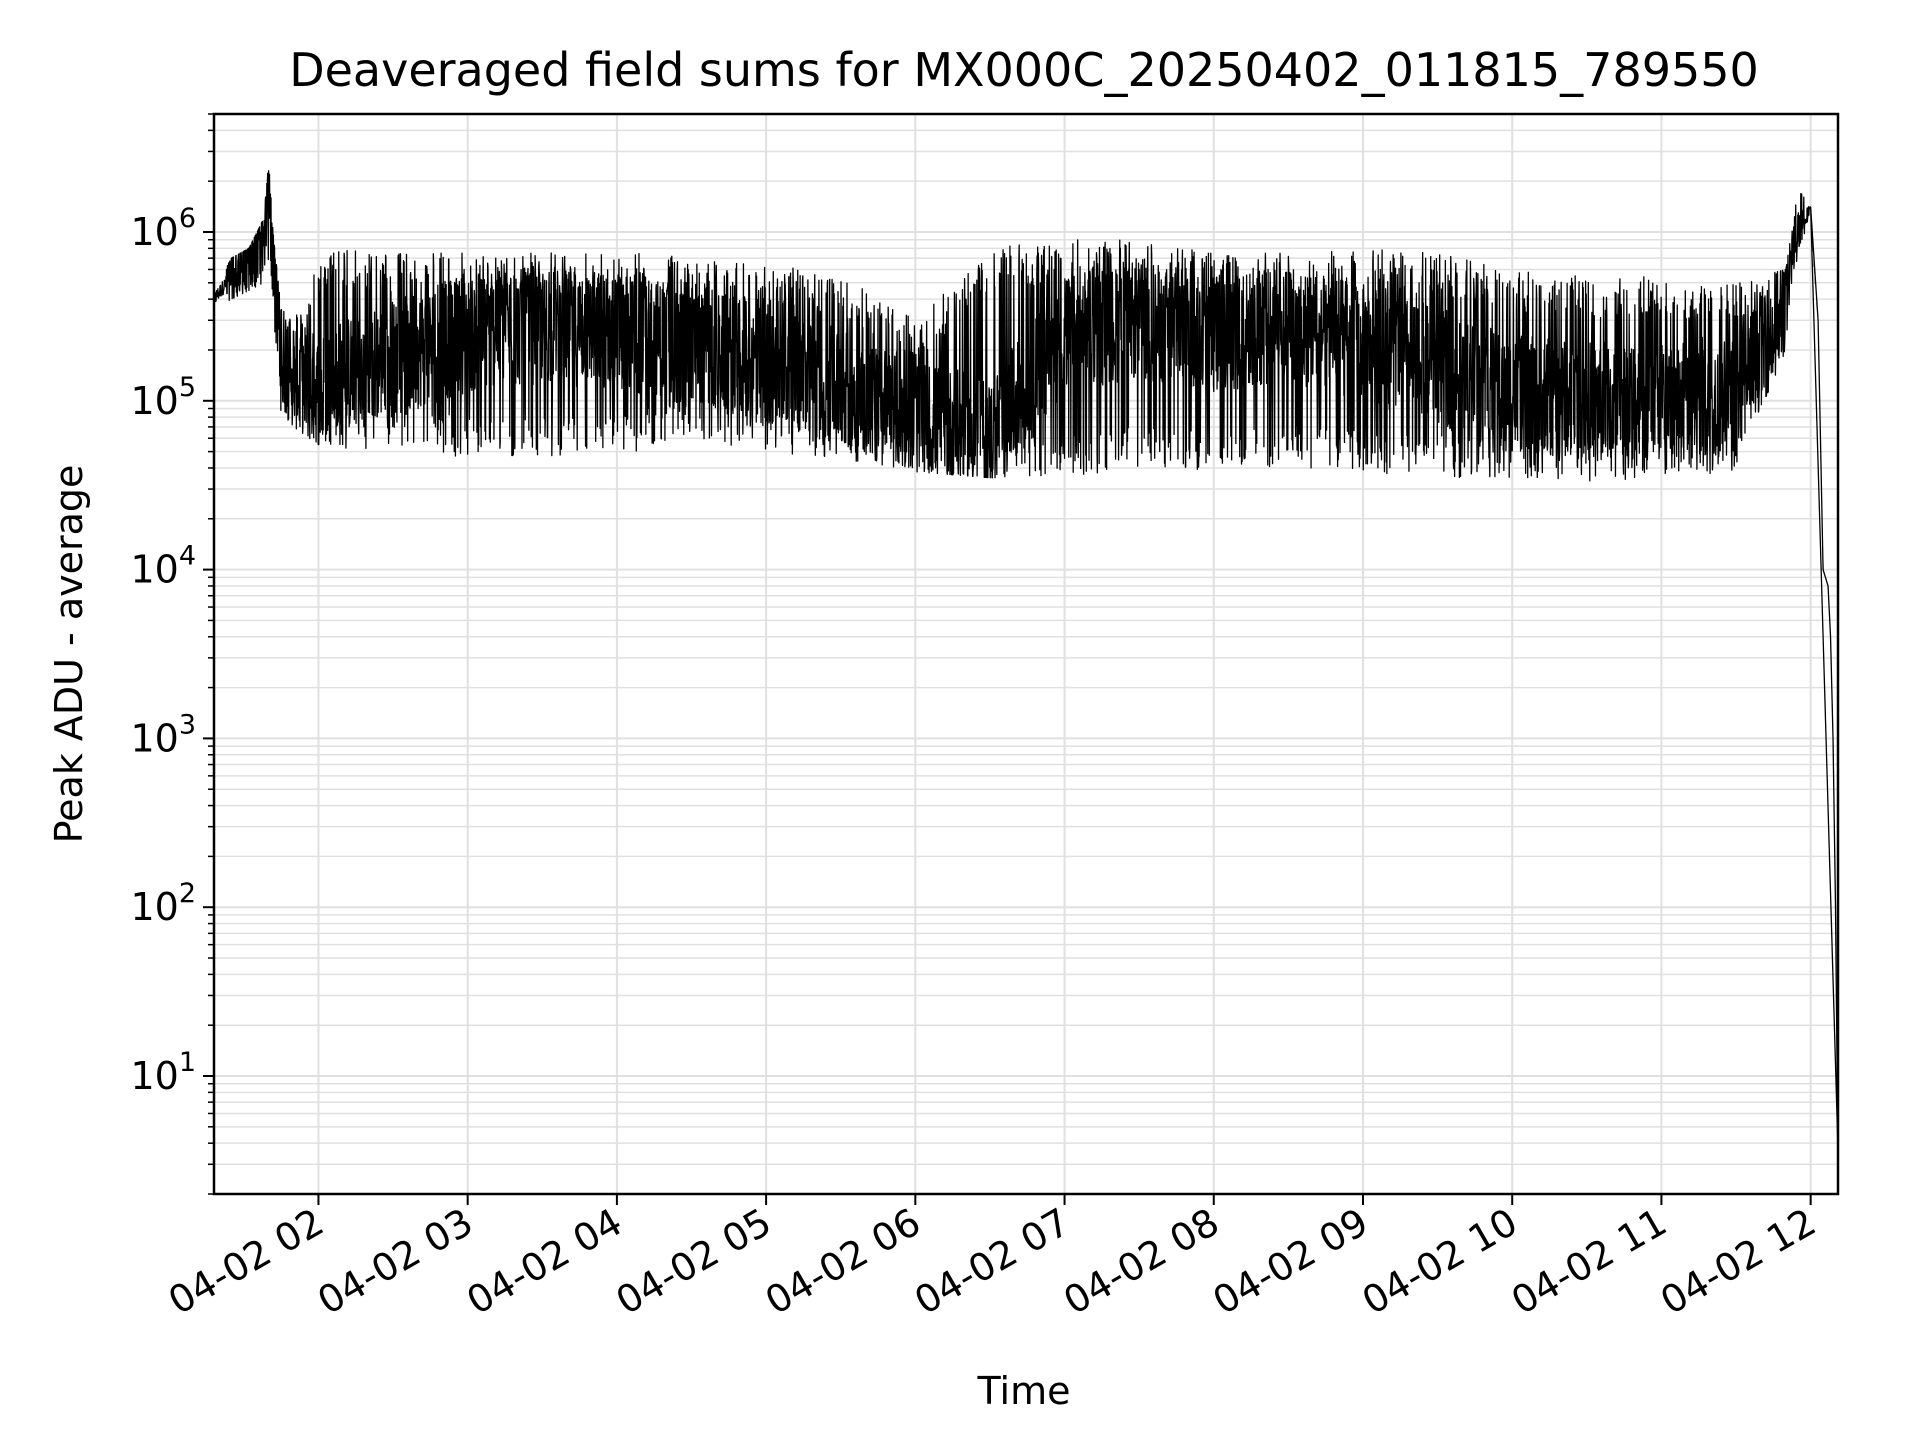 The width and height of the screenshot is (1920, 1440). What do you see at coordinates (187, 1062) in the screenshot?
I see `y-tick-exponent: 1` at bounding box center [187, 1062].